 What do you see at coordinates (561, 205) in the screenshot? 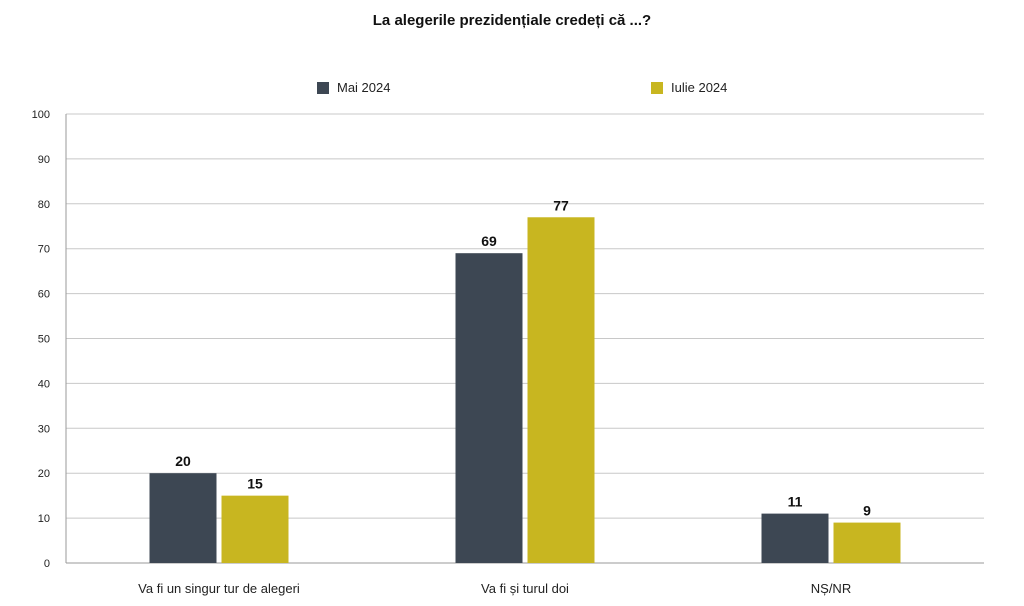
I see `data-label-iulie-1: 77` at bounding box center [561, 205].